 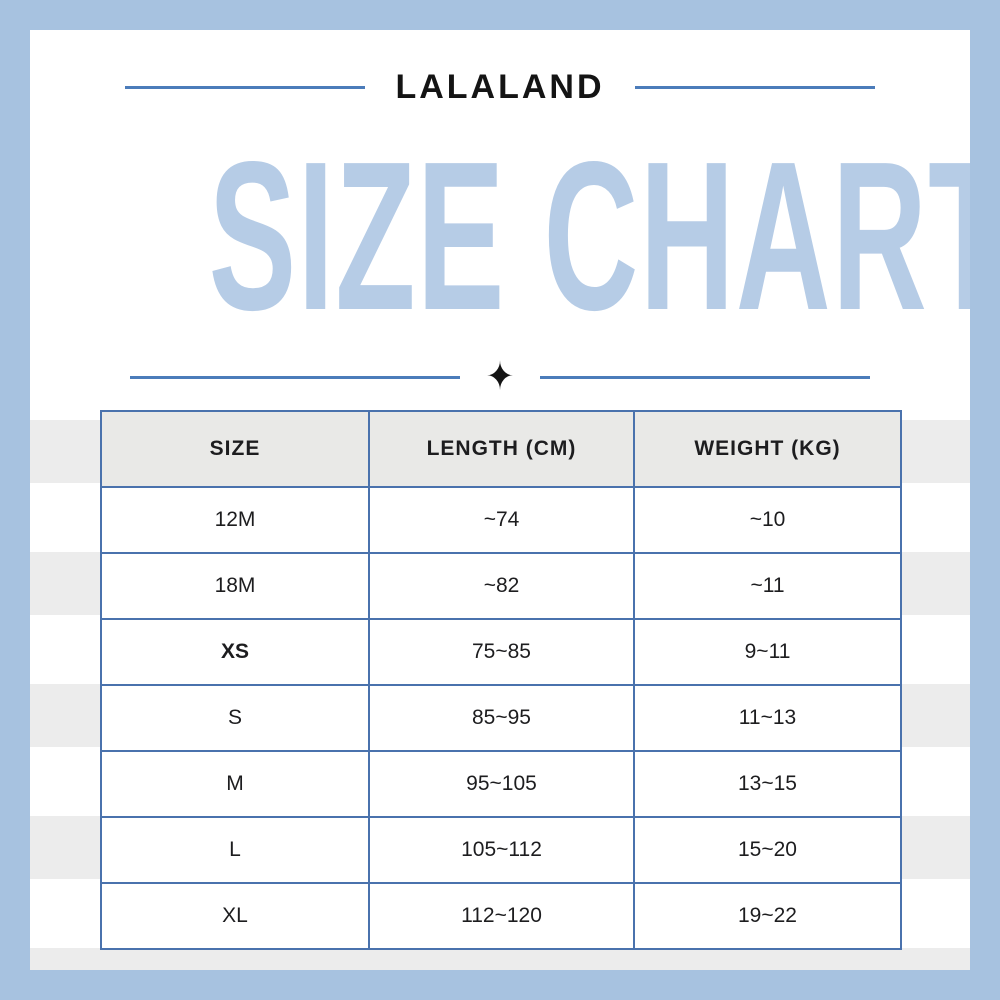 I want to click on table-row: S 85~95 11~13, so click(x=501, y=718).